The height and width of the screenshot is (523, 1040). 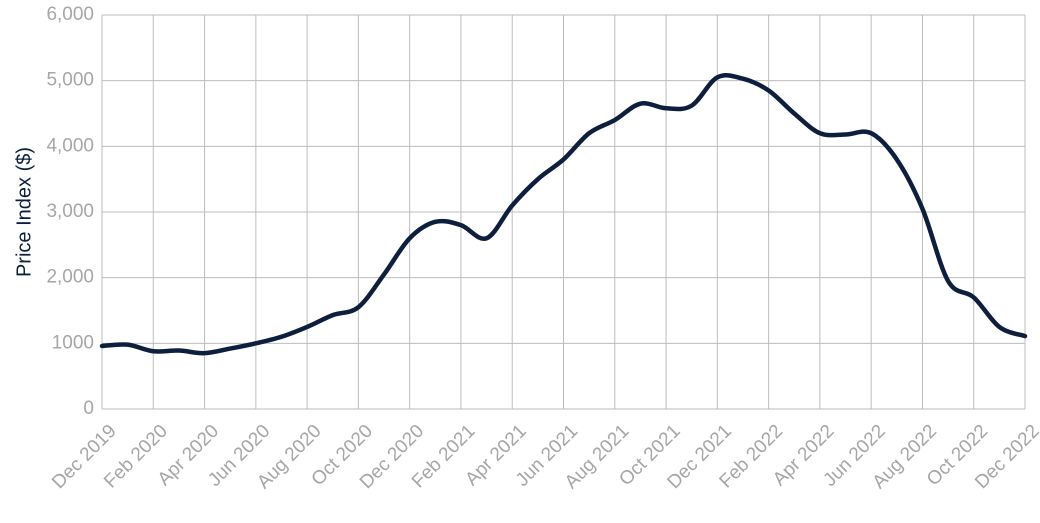 I want to click on y-tick-label: 0, so click(x=88, y=408).